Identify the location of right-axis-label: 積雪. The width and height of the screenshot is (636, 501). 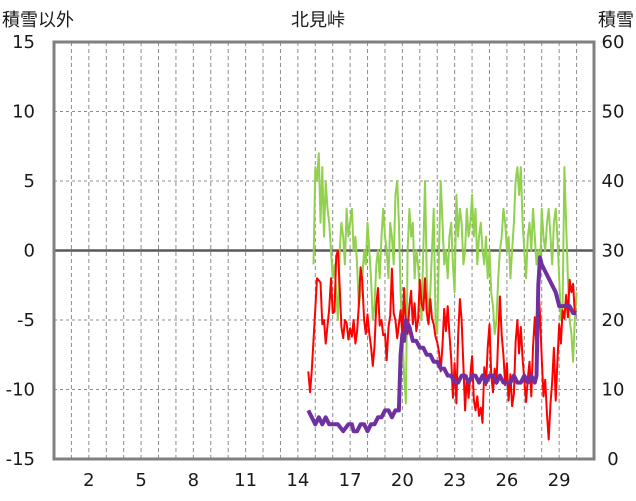
(616, 20).